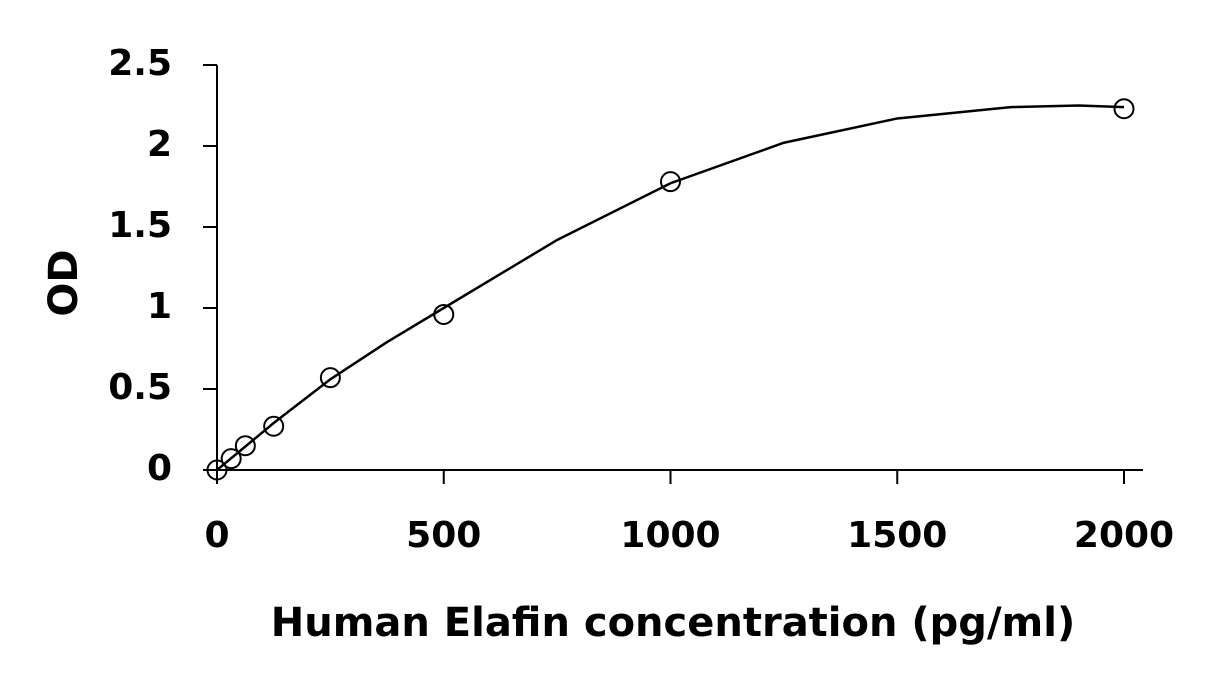 This screenshot has height=700, width=1231. Describe the element at coordinates (670, 535) in the screenshot. I see `x-tick-label: 1000` at that location.